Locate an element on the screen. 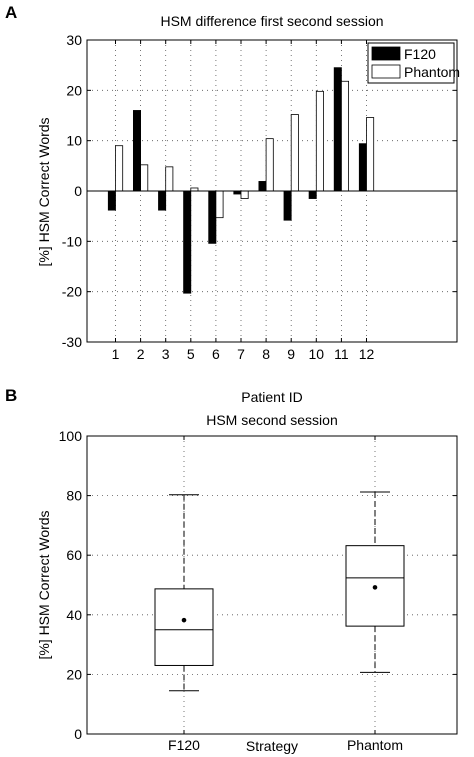  chart-b-x-tick-label: Phantom is located at coordinates (375, 745).